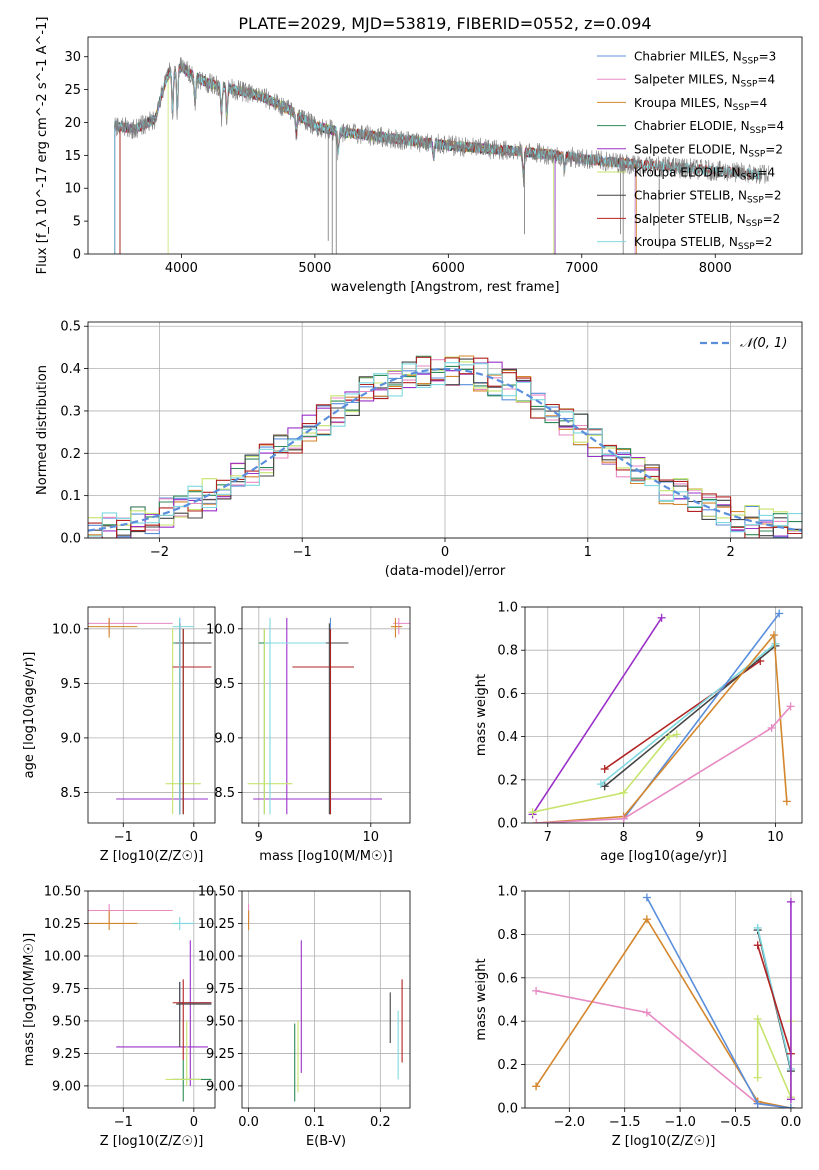 The height and width of the screenshot is (1170, 819). What do you see at coordinates (220, 629) in the screenshot?
I see `y-tick-label: 10.0` at bounding box center [220, 629].